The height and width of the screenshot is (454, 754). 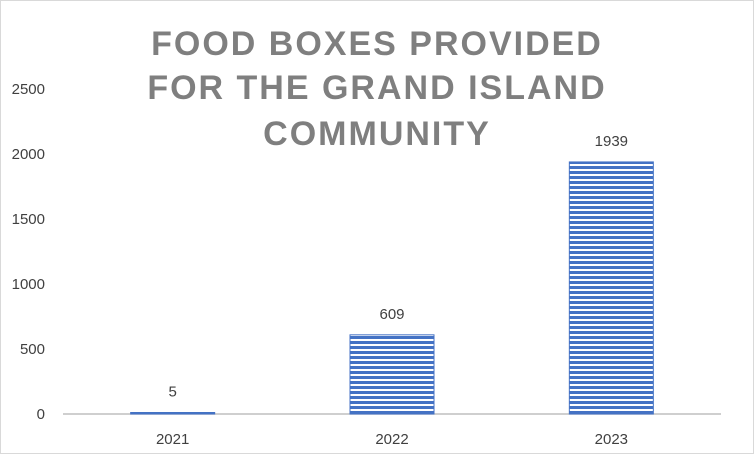 I want to click on y-tick-label: 0, so click(x=41, y=414).